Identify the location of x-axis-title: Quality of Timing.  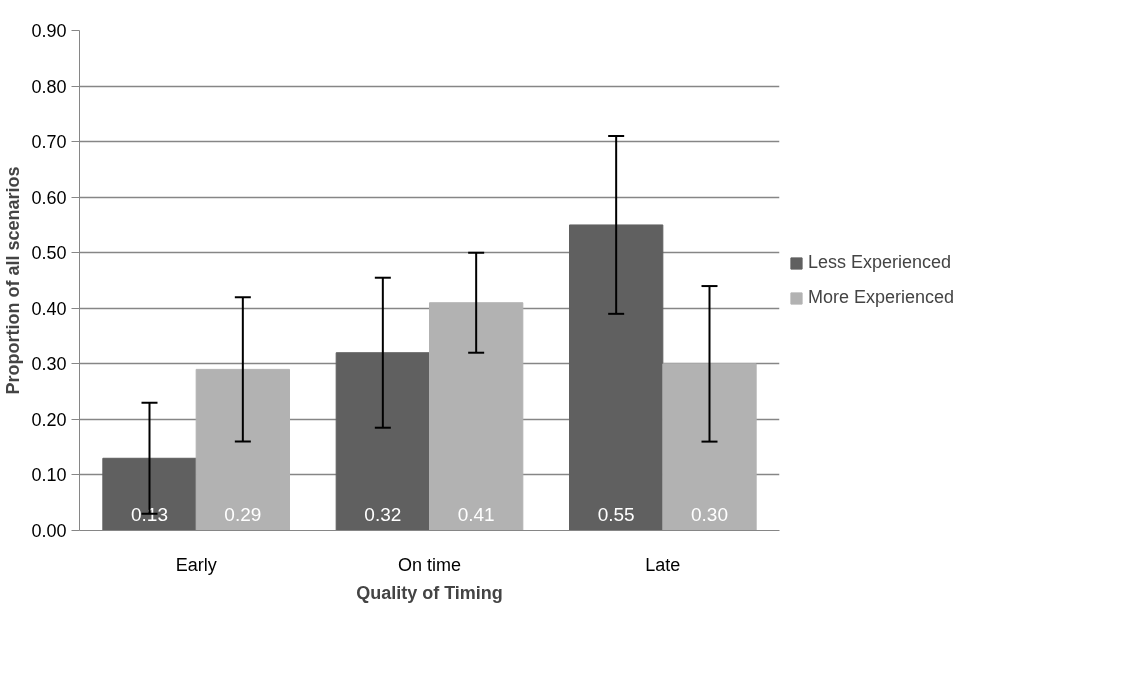
(429, 592).